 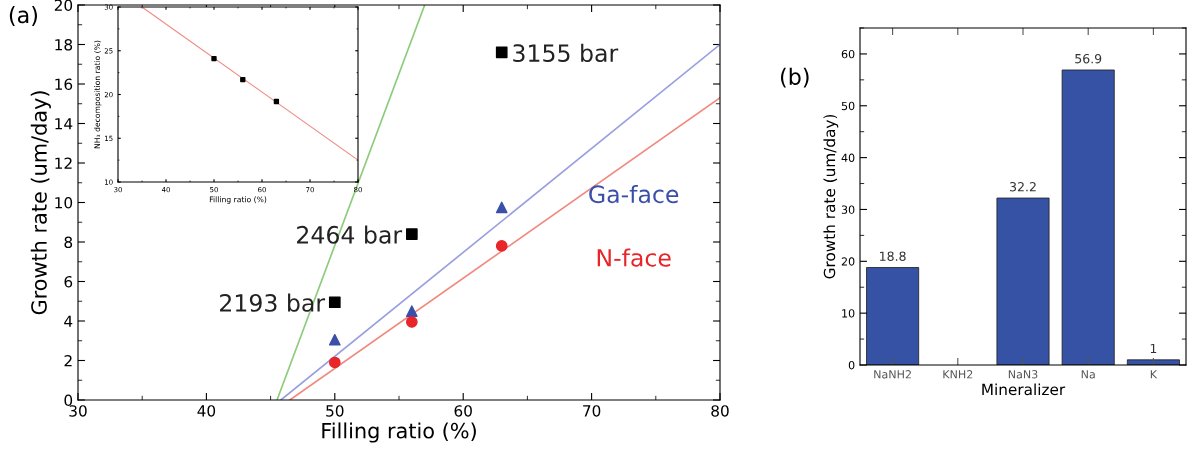 What do you see at coordinates (1024, 389) in the screenshot?
I see `x-axis-title: Mineralizer` at bounding box center [1024, 389].